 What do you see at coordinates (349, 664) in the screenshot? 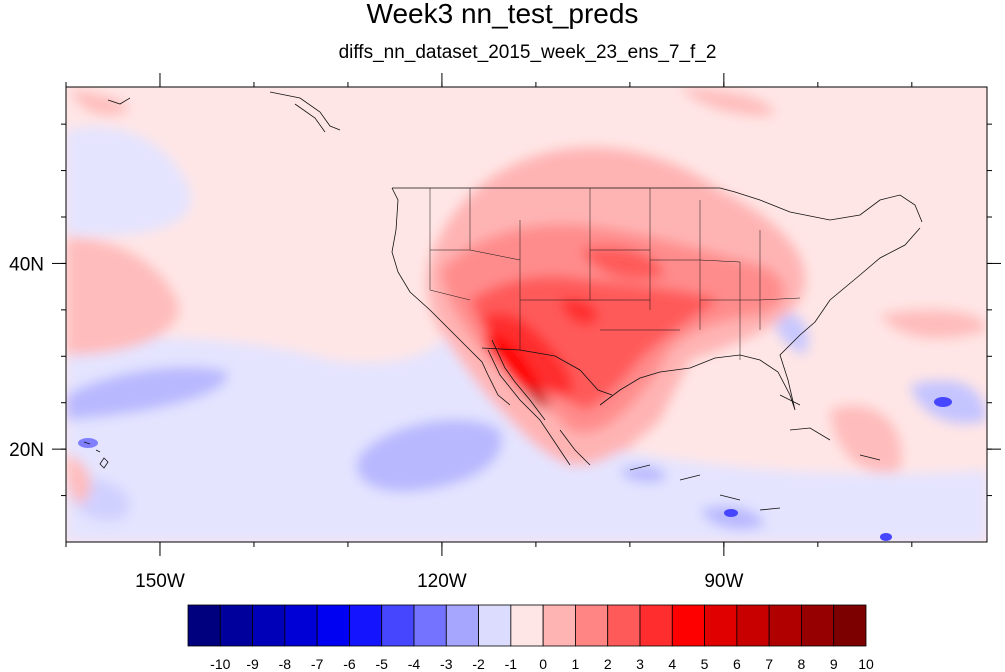
I see `colorbar-label: -6` at bounding box center [349, 664].